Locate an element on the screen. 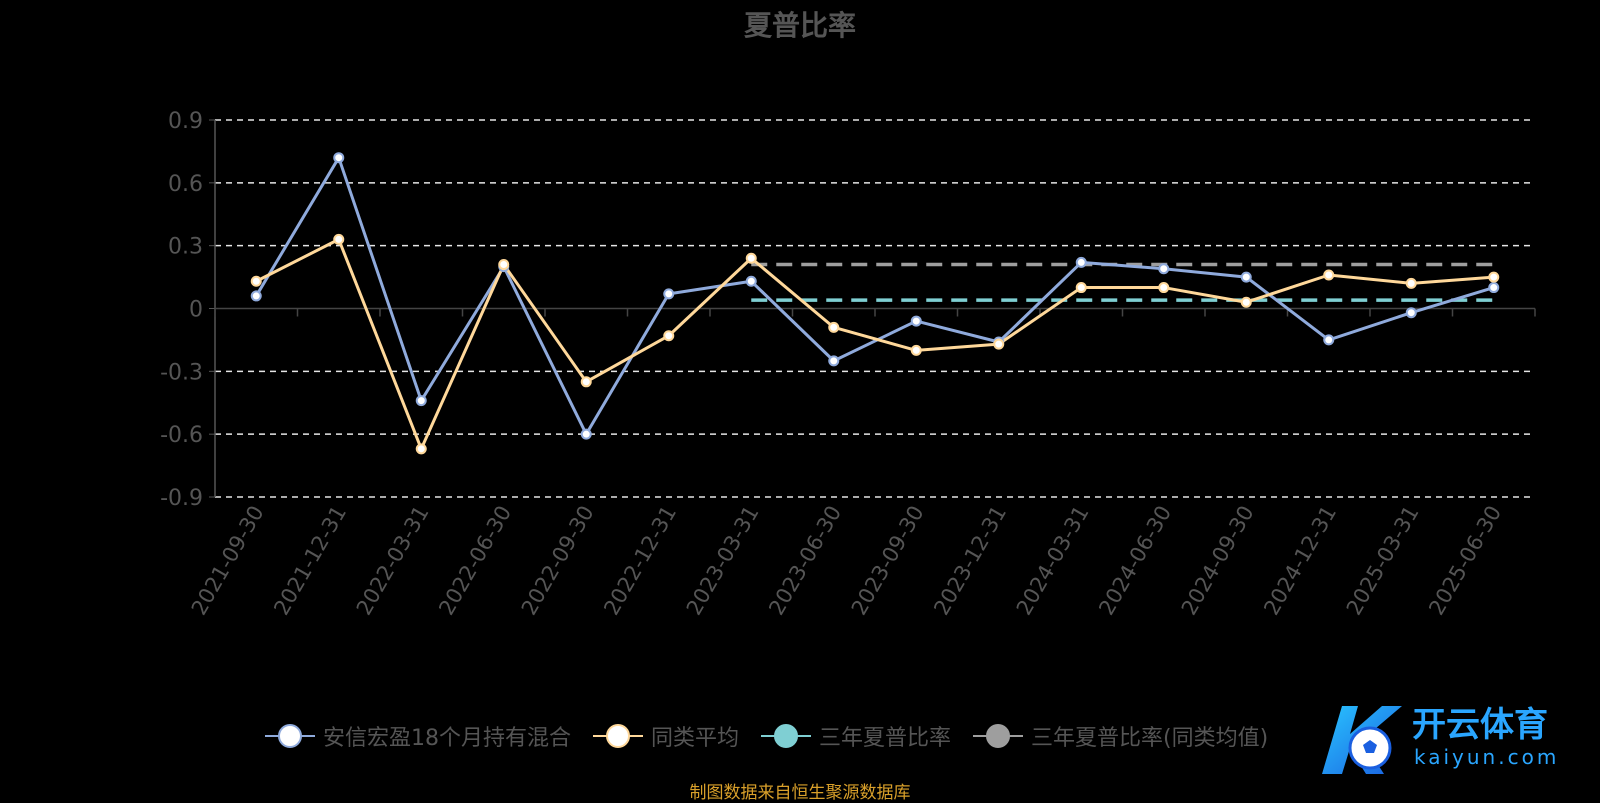 The image size is (1600, 803). x-tick-label: 2023-03-31 is located at coordinates (723, 561).